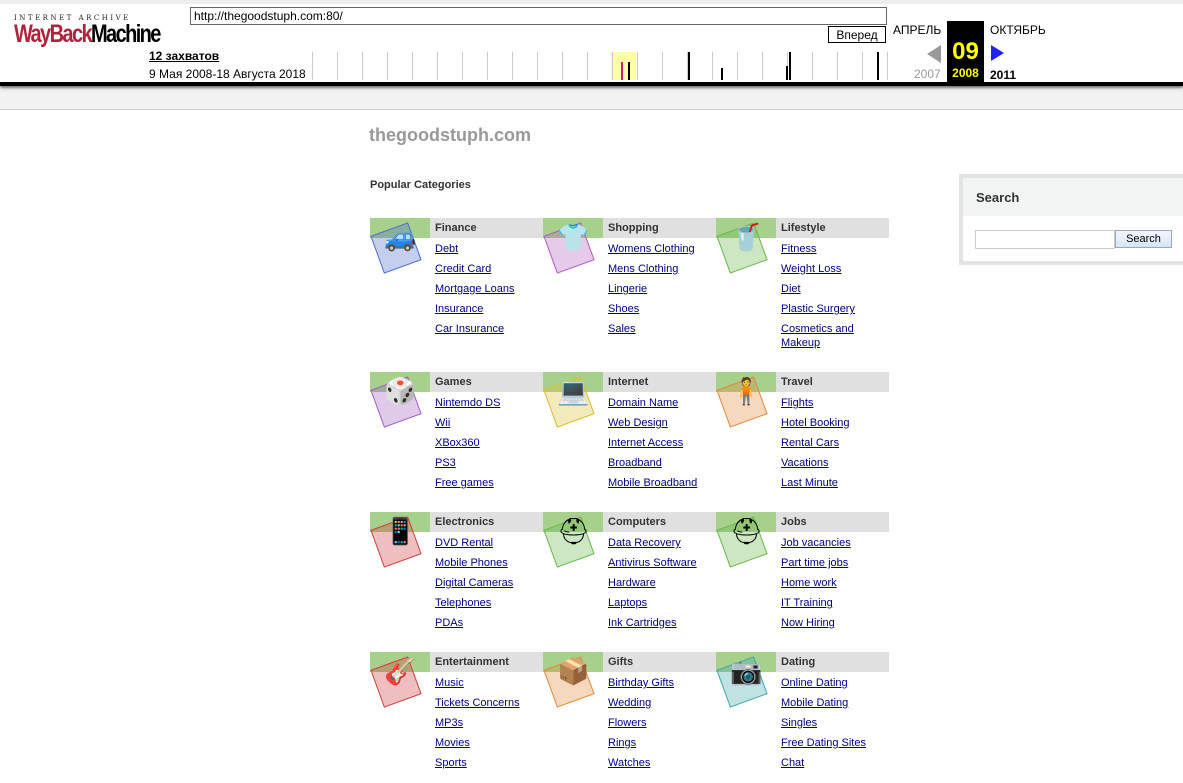  I want to click on category-link: Hardware, so click(632, 583).